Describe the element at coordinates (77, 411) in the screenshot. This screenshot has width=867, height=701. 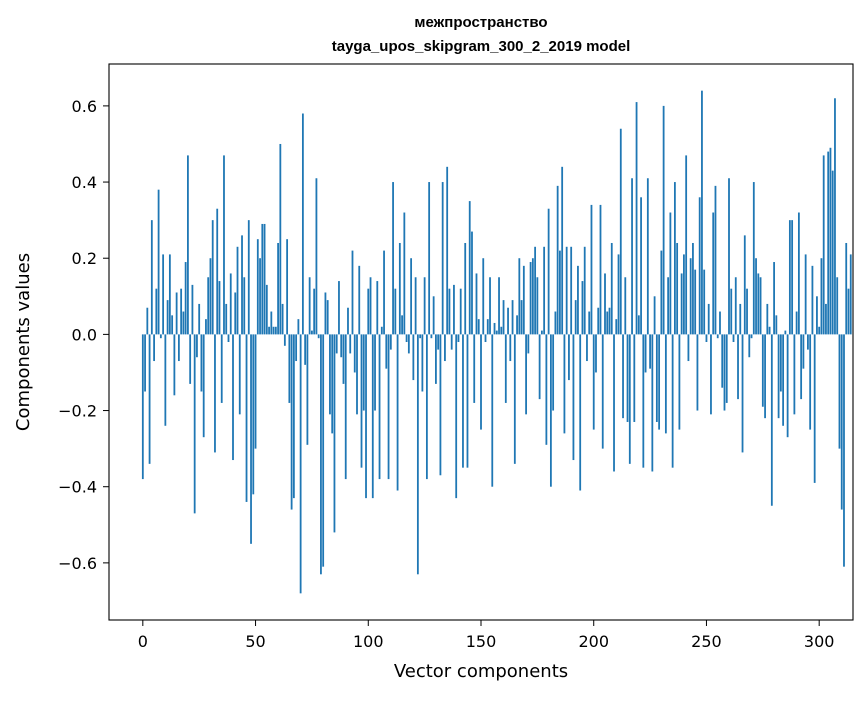
I see `y-tick-label: −0.2` at that location.